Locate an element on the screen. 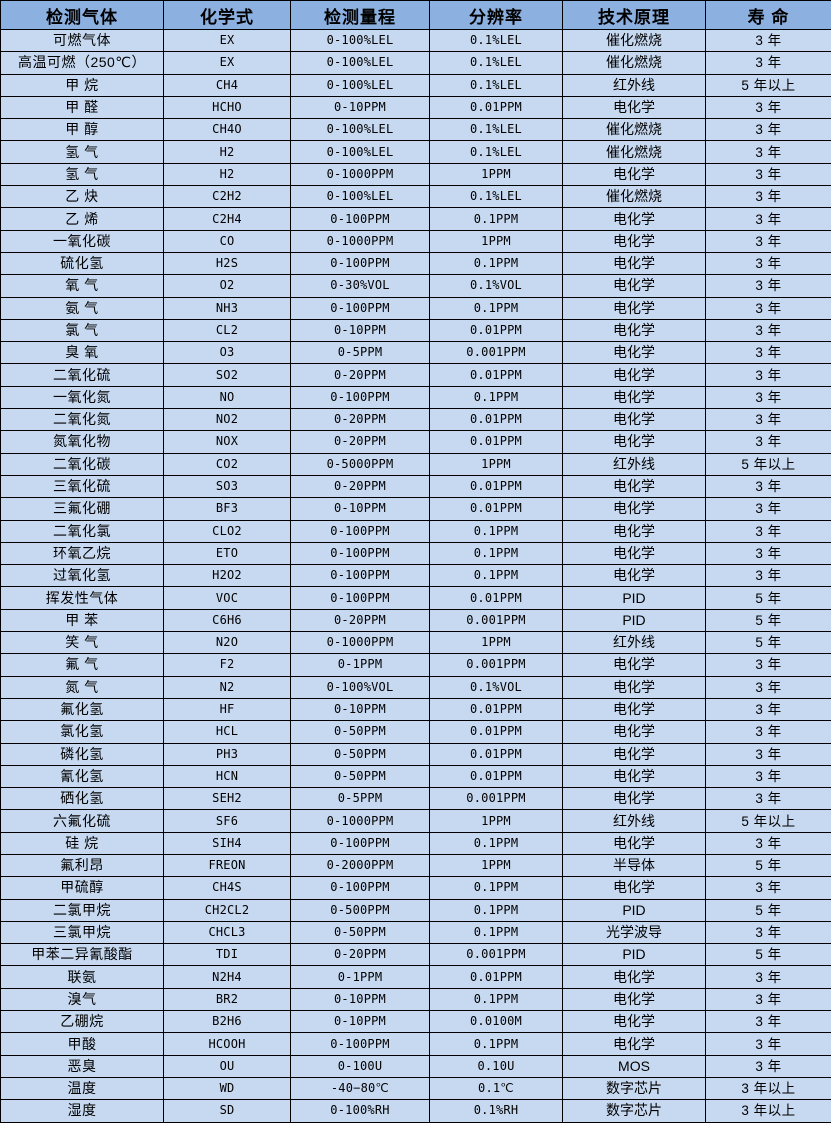 This screenshot has width=831, height=1123. cell-formula: BF3 is located at coordinates (227, 509).